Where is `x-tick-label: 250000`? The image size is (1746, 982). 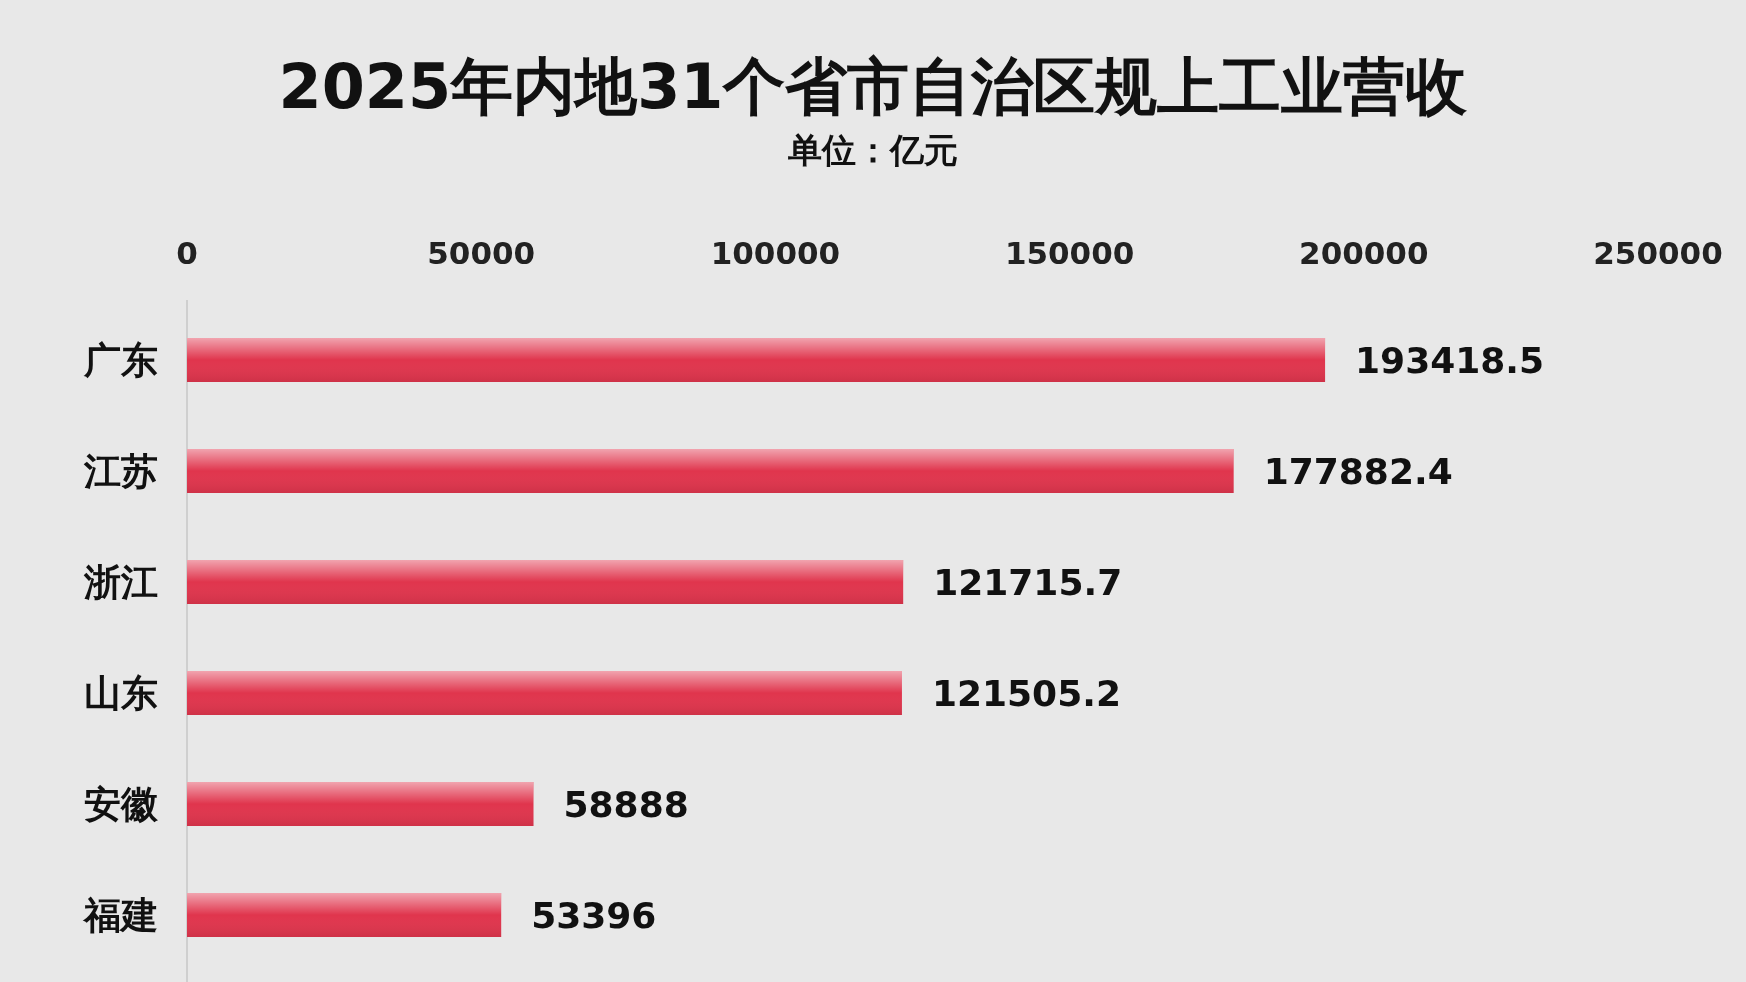 x-tick-label: 250000 is located at coordinates (1658, 253).